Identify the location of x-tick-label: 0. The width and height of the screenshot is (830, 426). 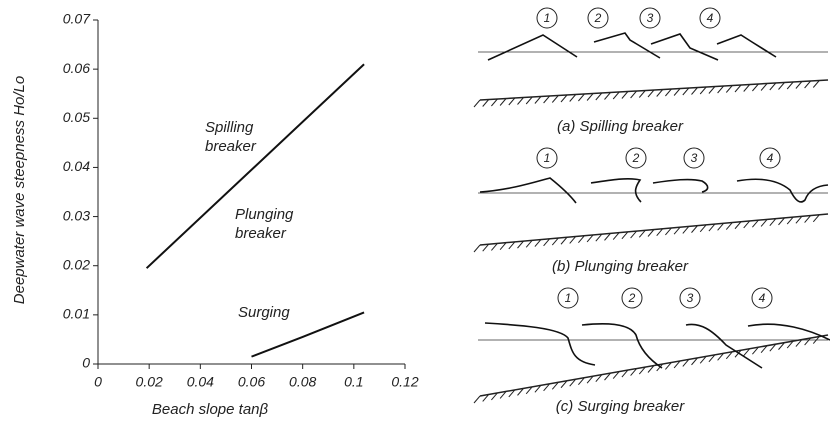
(98, 382).